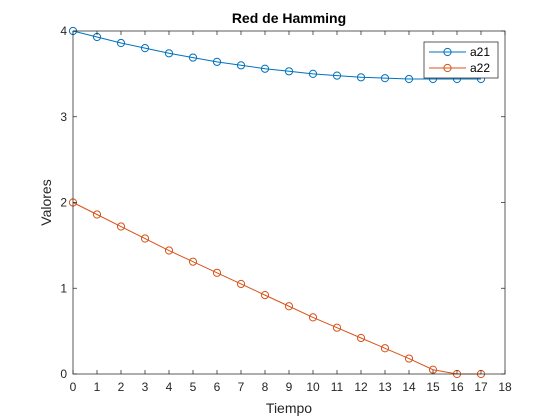  Describe the element at coordinates (459, 52) in the screenshot. I see `legend-item-a21: a21` at that location.